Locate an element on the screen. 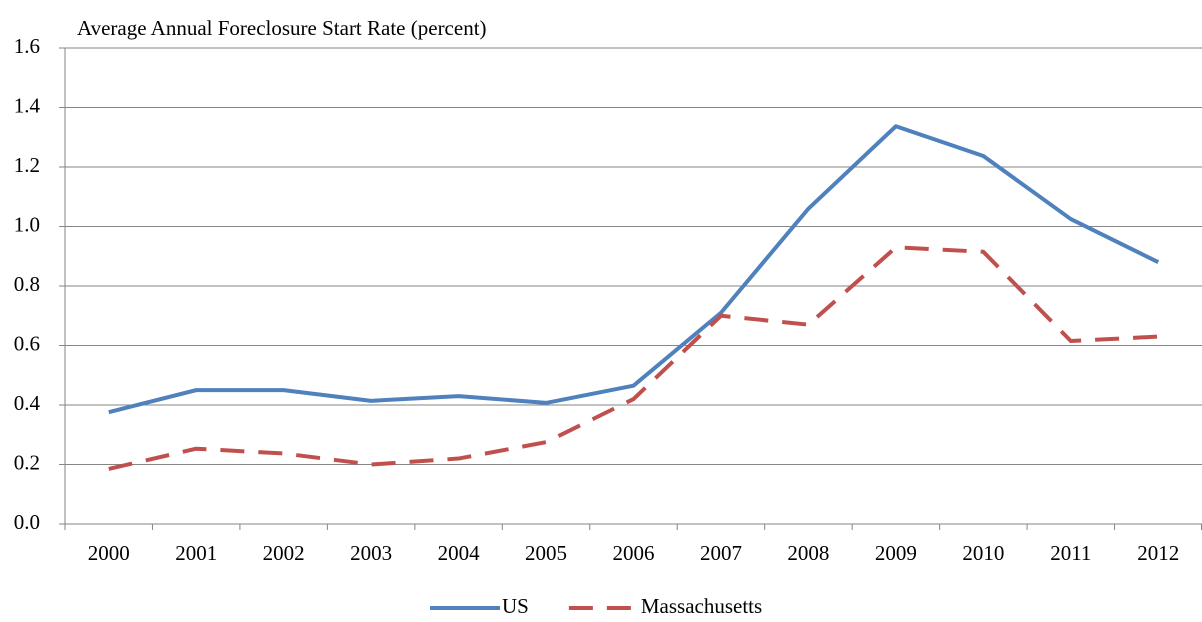  y-tick-label: 0.6 is located at coordinates (27, 343).